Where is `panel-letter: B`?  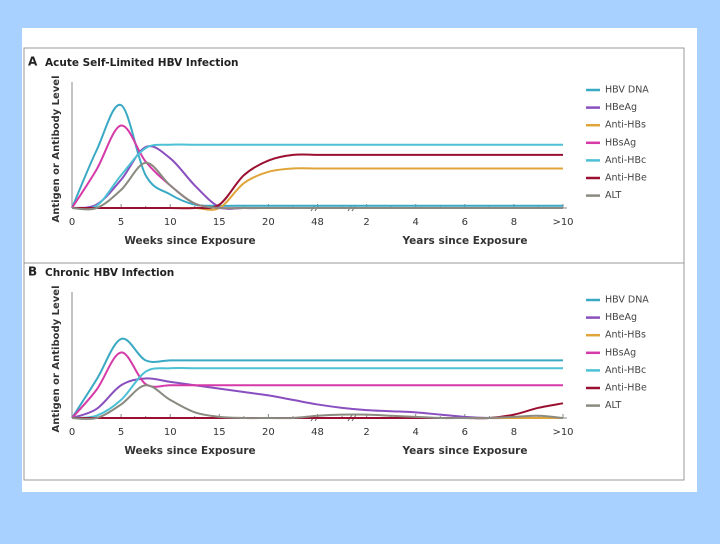 panel-letter: B is located at coordinates (32, 272).